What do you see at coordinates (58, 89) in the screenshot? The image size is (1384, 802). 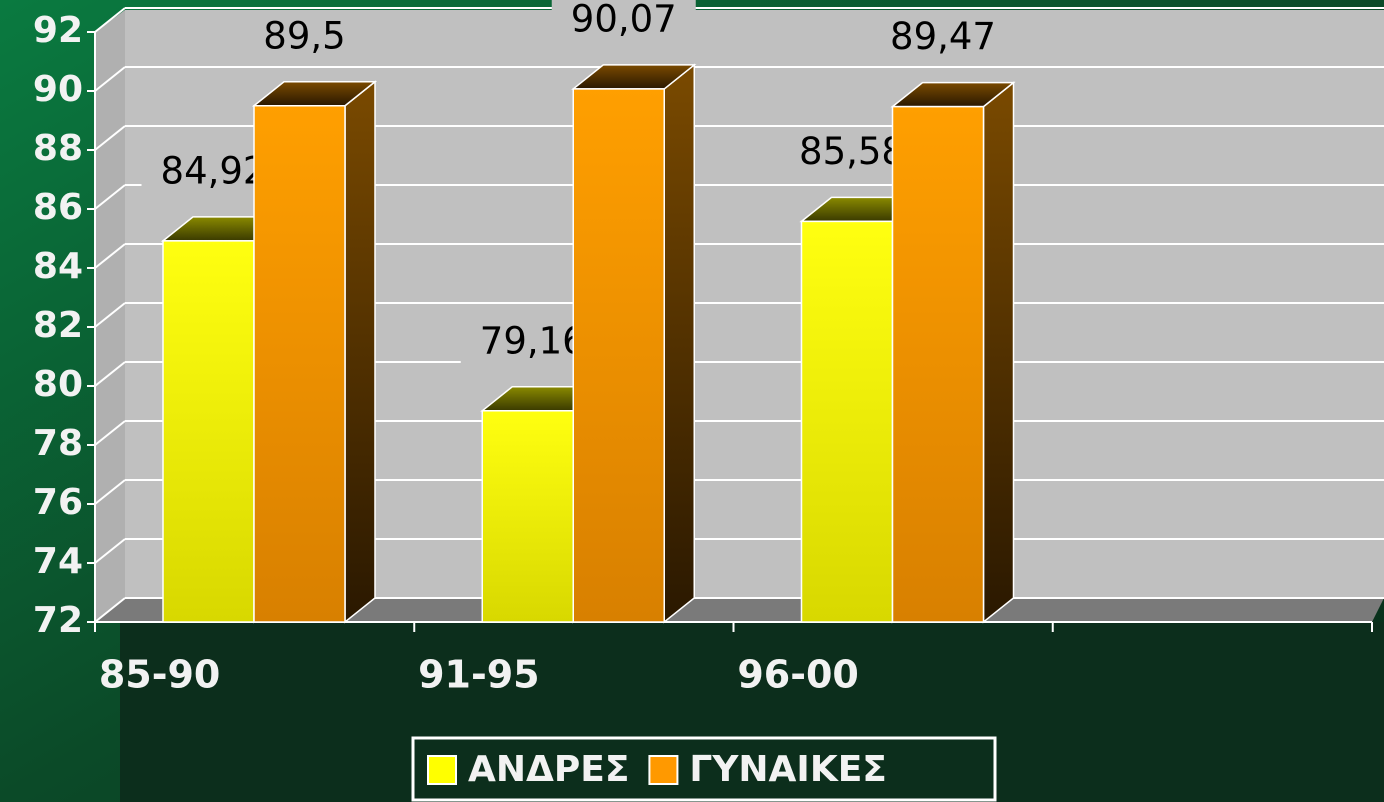 I see `y-tick-label: 90` at bounding box center [58, 89].